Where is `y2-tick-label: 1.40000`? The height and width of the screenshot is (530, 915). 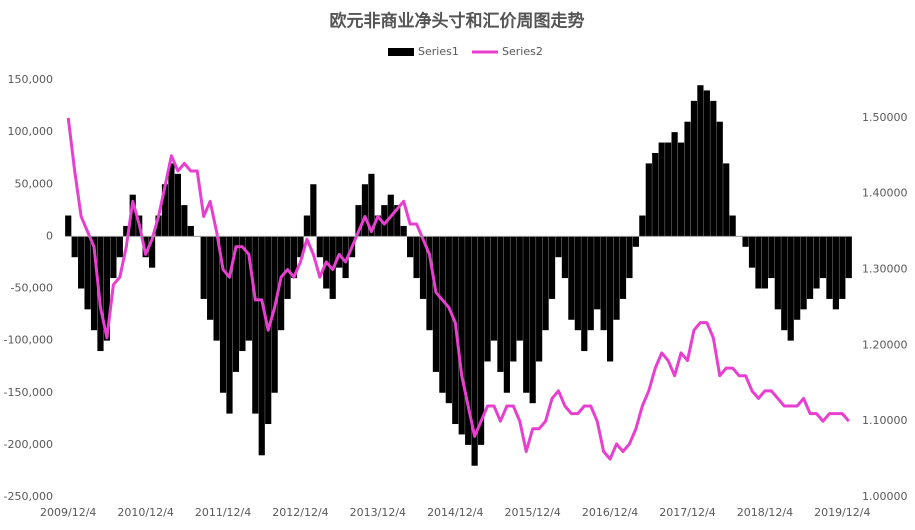
y2-tick-label: 1.40000 is located at coordinates (885, 193).